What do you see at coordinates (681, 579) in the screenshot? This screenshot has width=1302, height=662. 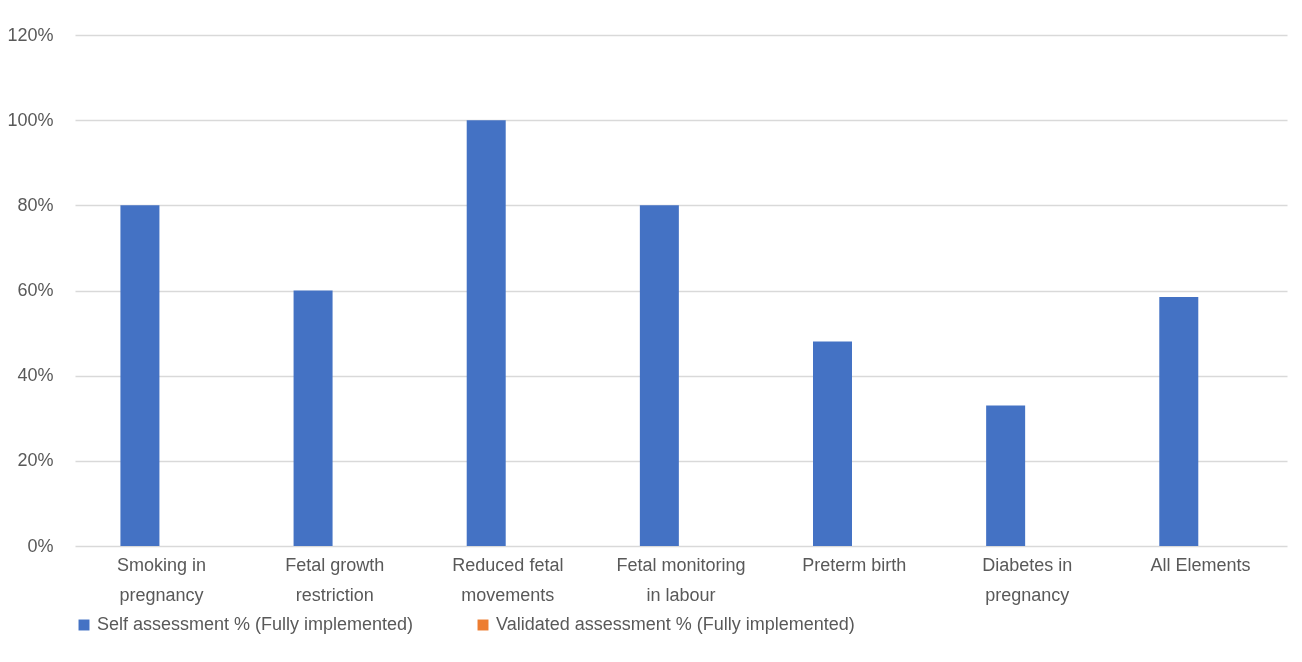 I see `x-tick-label: Fetal monitoring in labour` at bounding box center [681, 579].